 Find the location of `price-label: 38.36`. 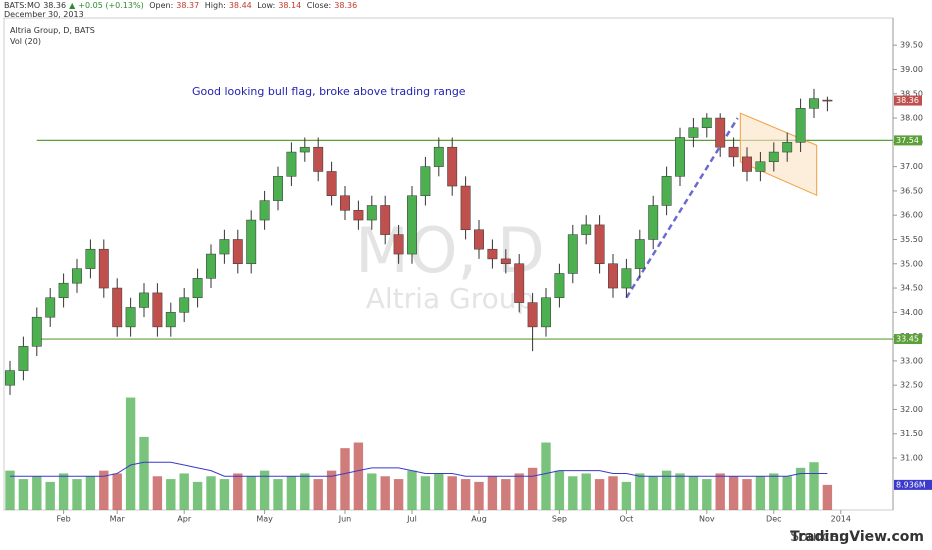

price-label: 38.36 is located at coordinates (907, 100).